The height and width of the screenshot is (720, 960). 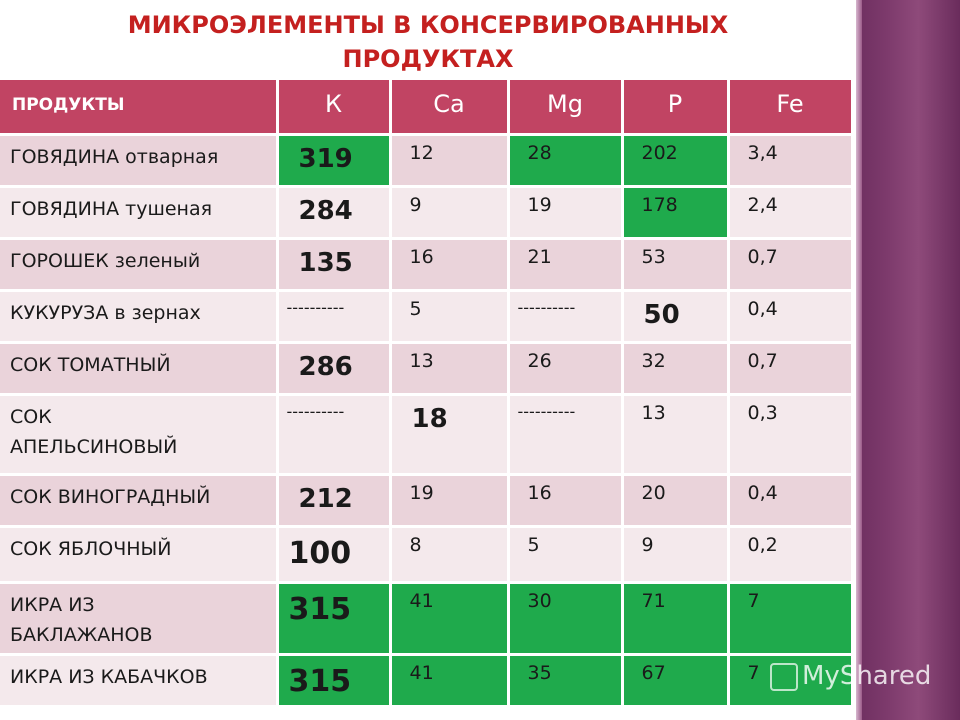 I want to click on fe-value: 0,2, so click(x=791, y=555).